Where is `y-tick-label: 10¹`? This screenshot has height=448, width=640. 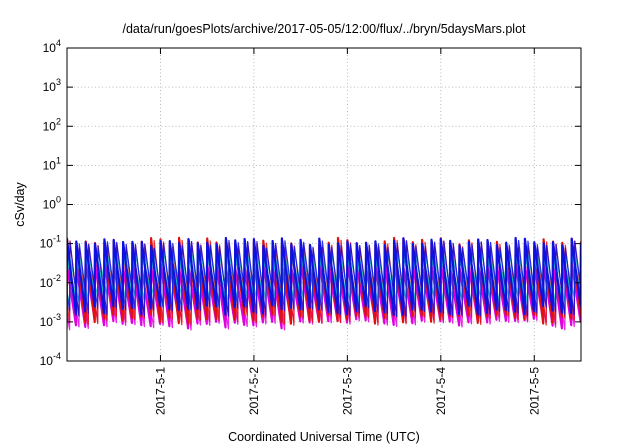
y-tick-label: 10¹ is located at coordinates (52, 163).